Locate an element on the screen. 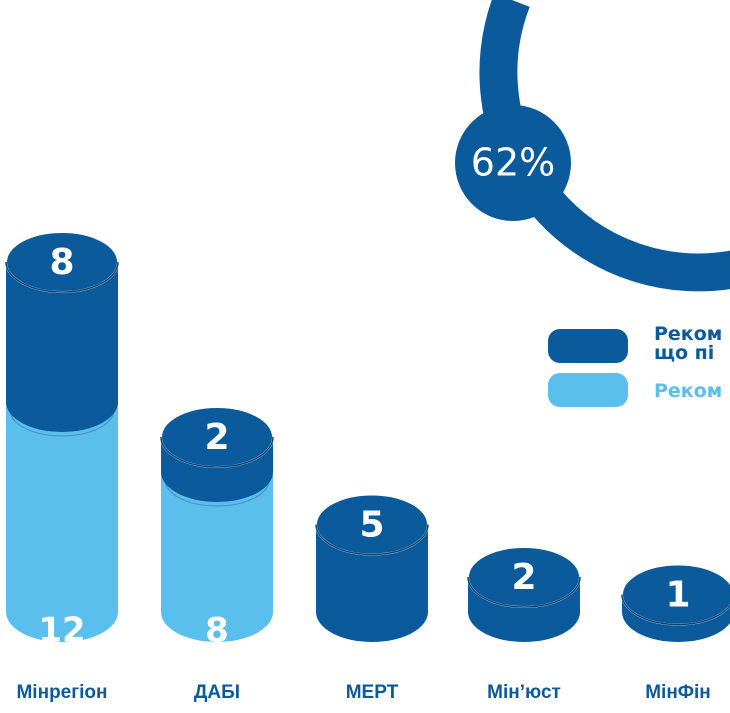 The width and height of the screenshot is (730, 713). bar-top-label: 1 is located at coordinates (677, 595).